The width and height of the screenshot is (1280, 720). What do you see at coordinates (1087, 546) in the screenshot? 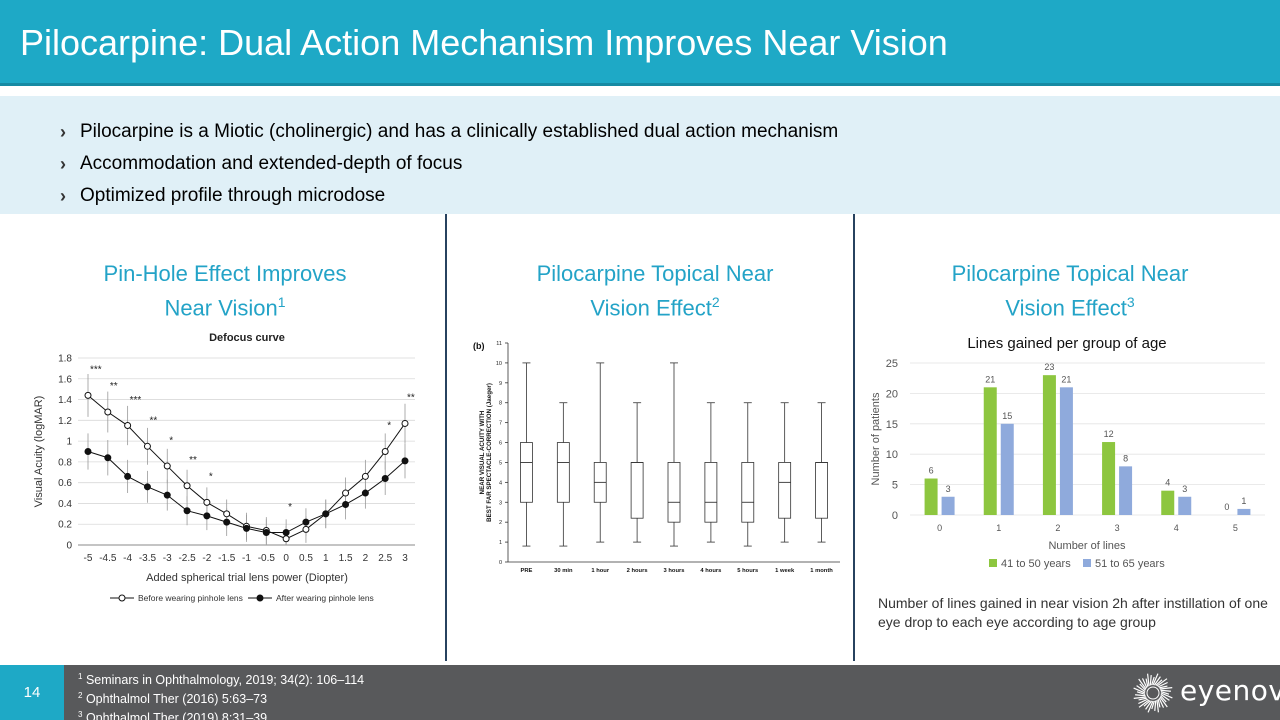
I see `x-axis-label: Number of lines` at bounding box center [1087, 546].